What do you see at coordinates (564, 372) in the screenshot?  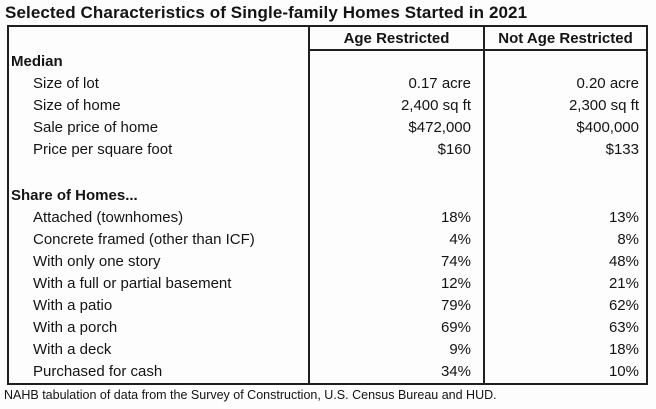 I see `row-value-not-age-restricted: 10%` at bounding box center [564, 372].